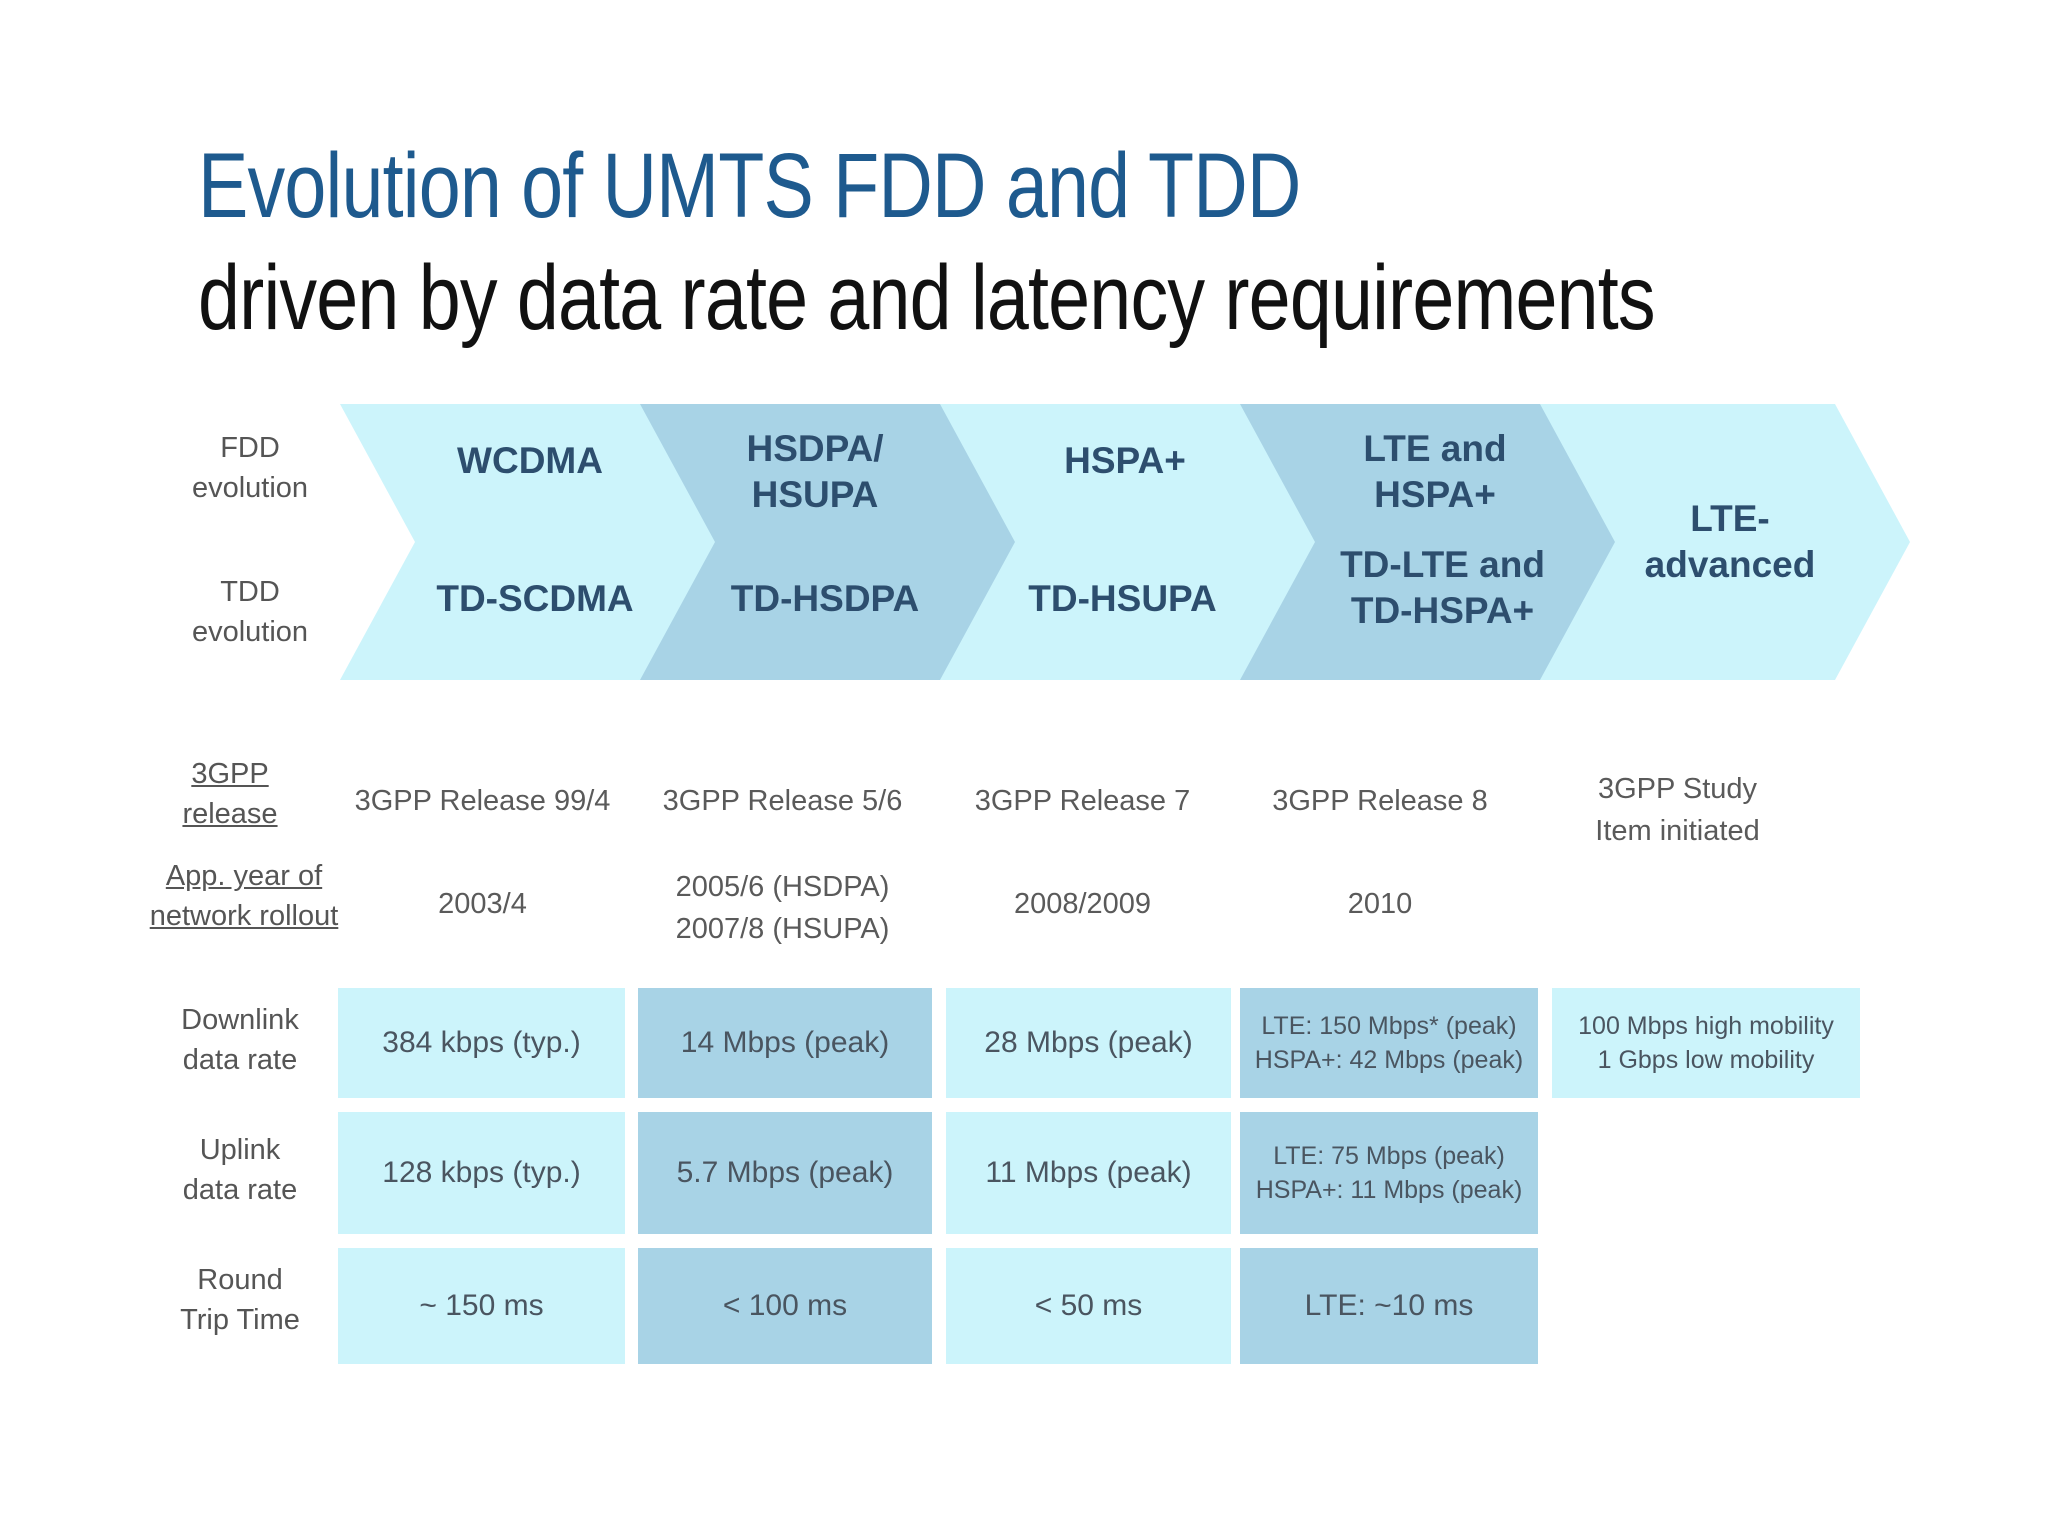 The image size is (2048, 1536). What do you see at coordinates (785, 1306) in the screenshot?
I see `rtt-2: < 100 ms` at bounding box center [785, 1306].